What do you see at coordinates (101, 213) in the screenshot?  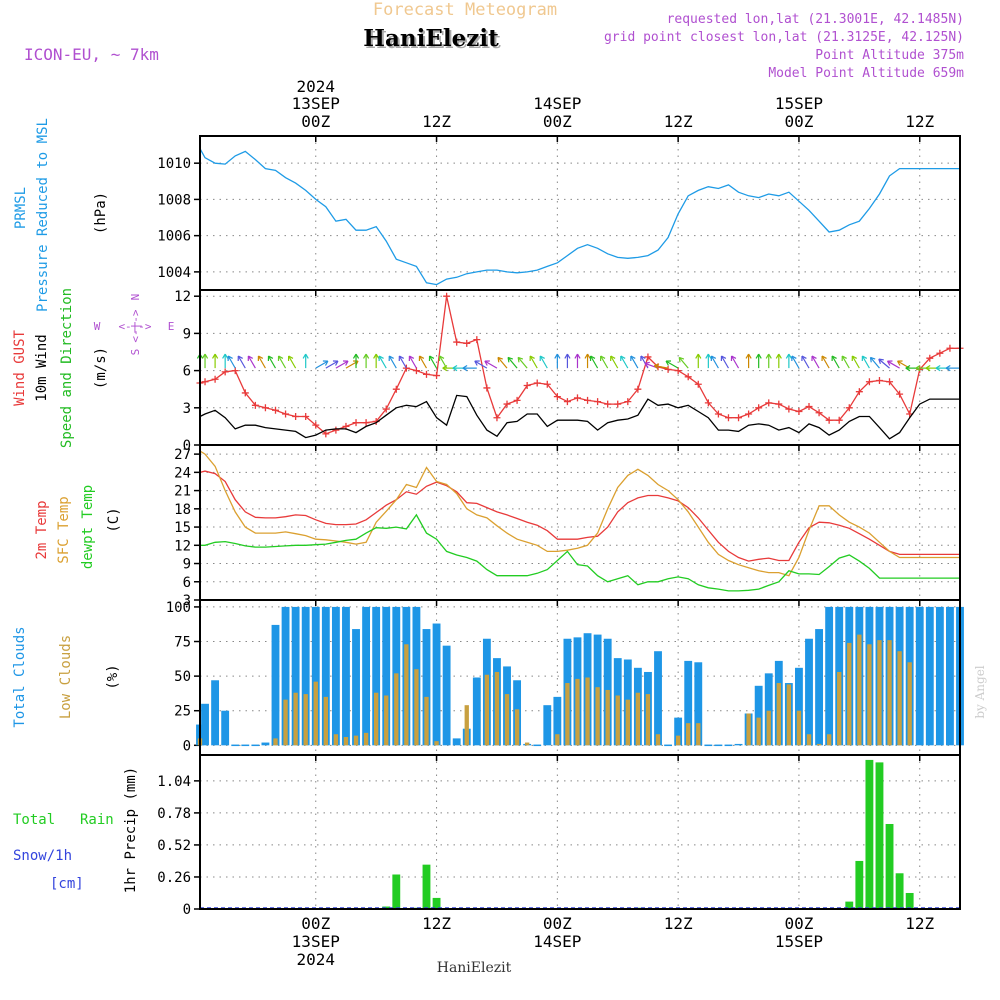 I see `pressure-unit: (hPa)` at bounding box center [101, 213].